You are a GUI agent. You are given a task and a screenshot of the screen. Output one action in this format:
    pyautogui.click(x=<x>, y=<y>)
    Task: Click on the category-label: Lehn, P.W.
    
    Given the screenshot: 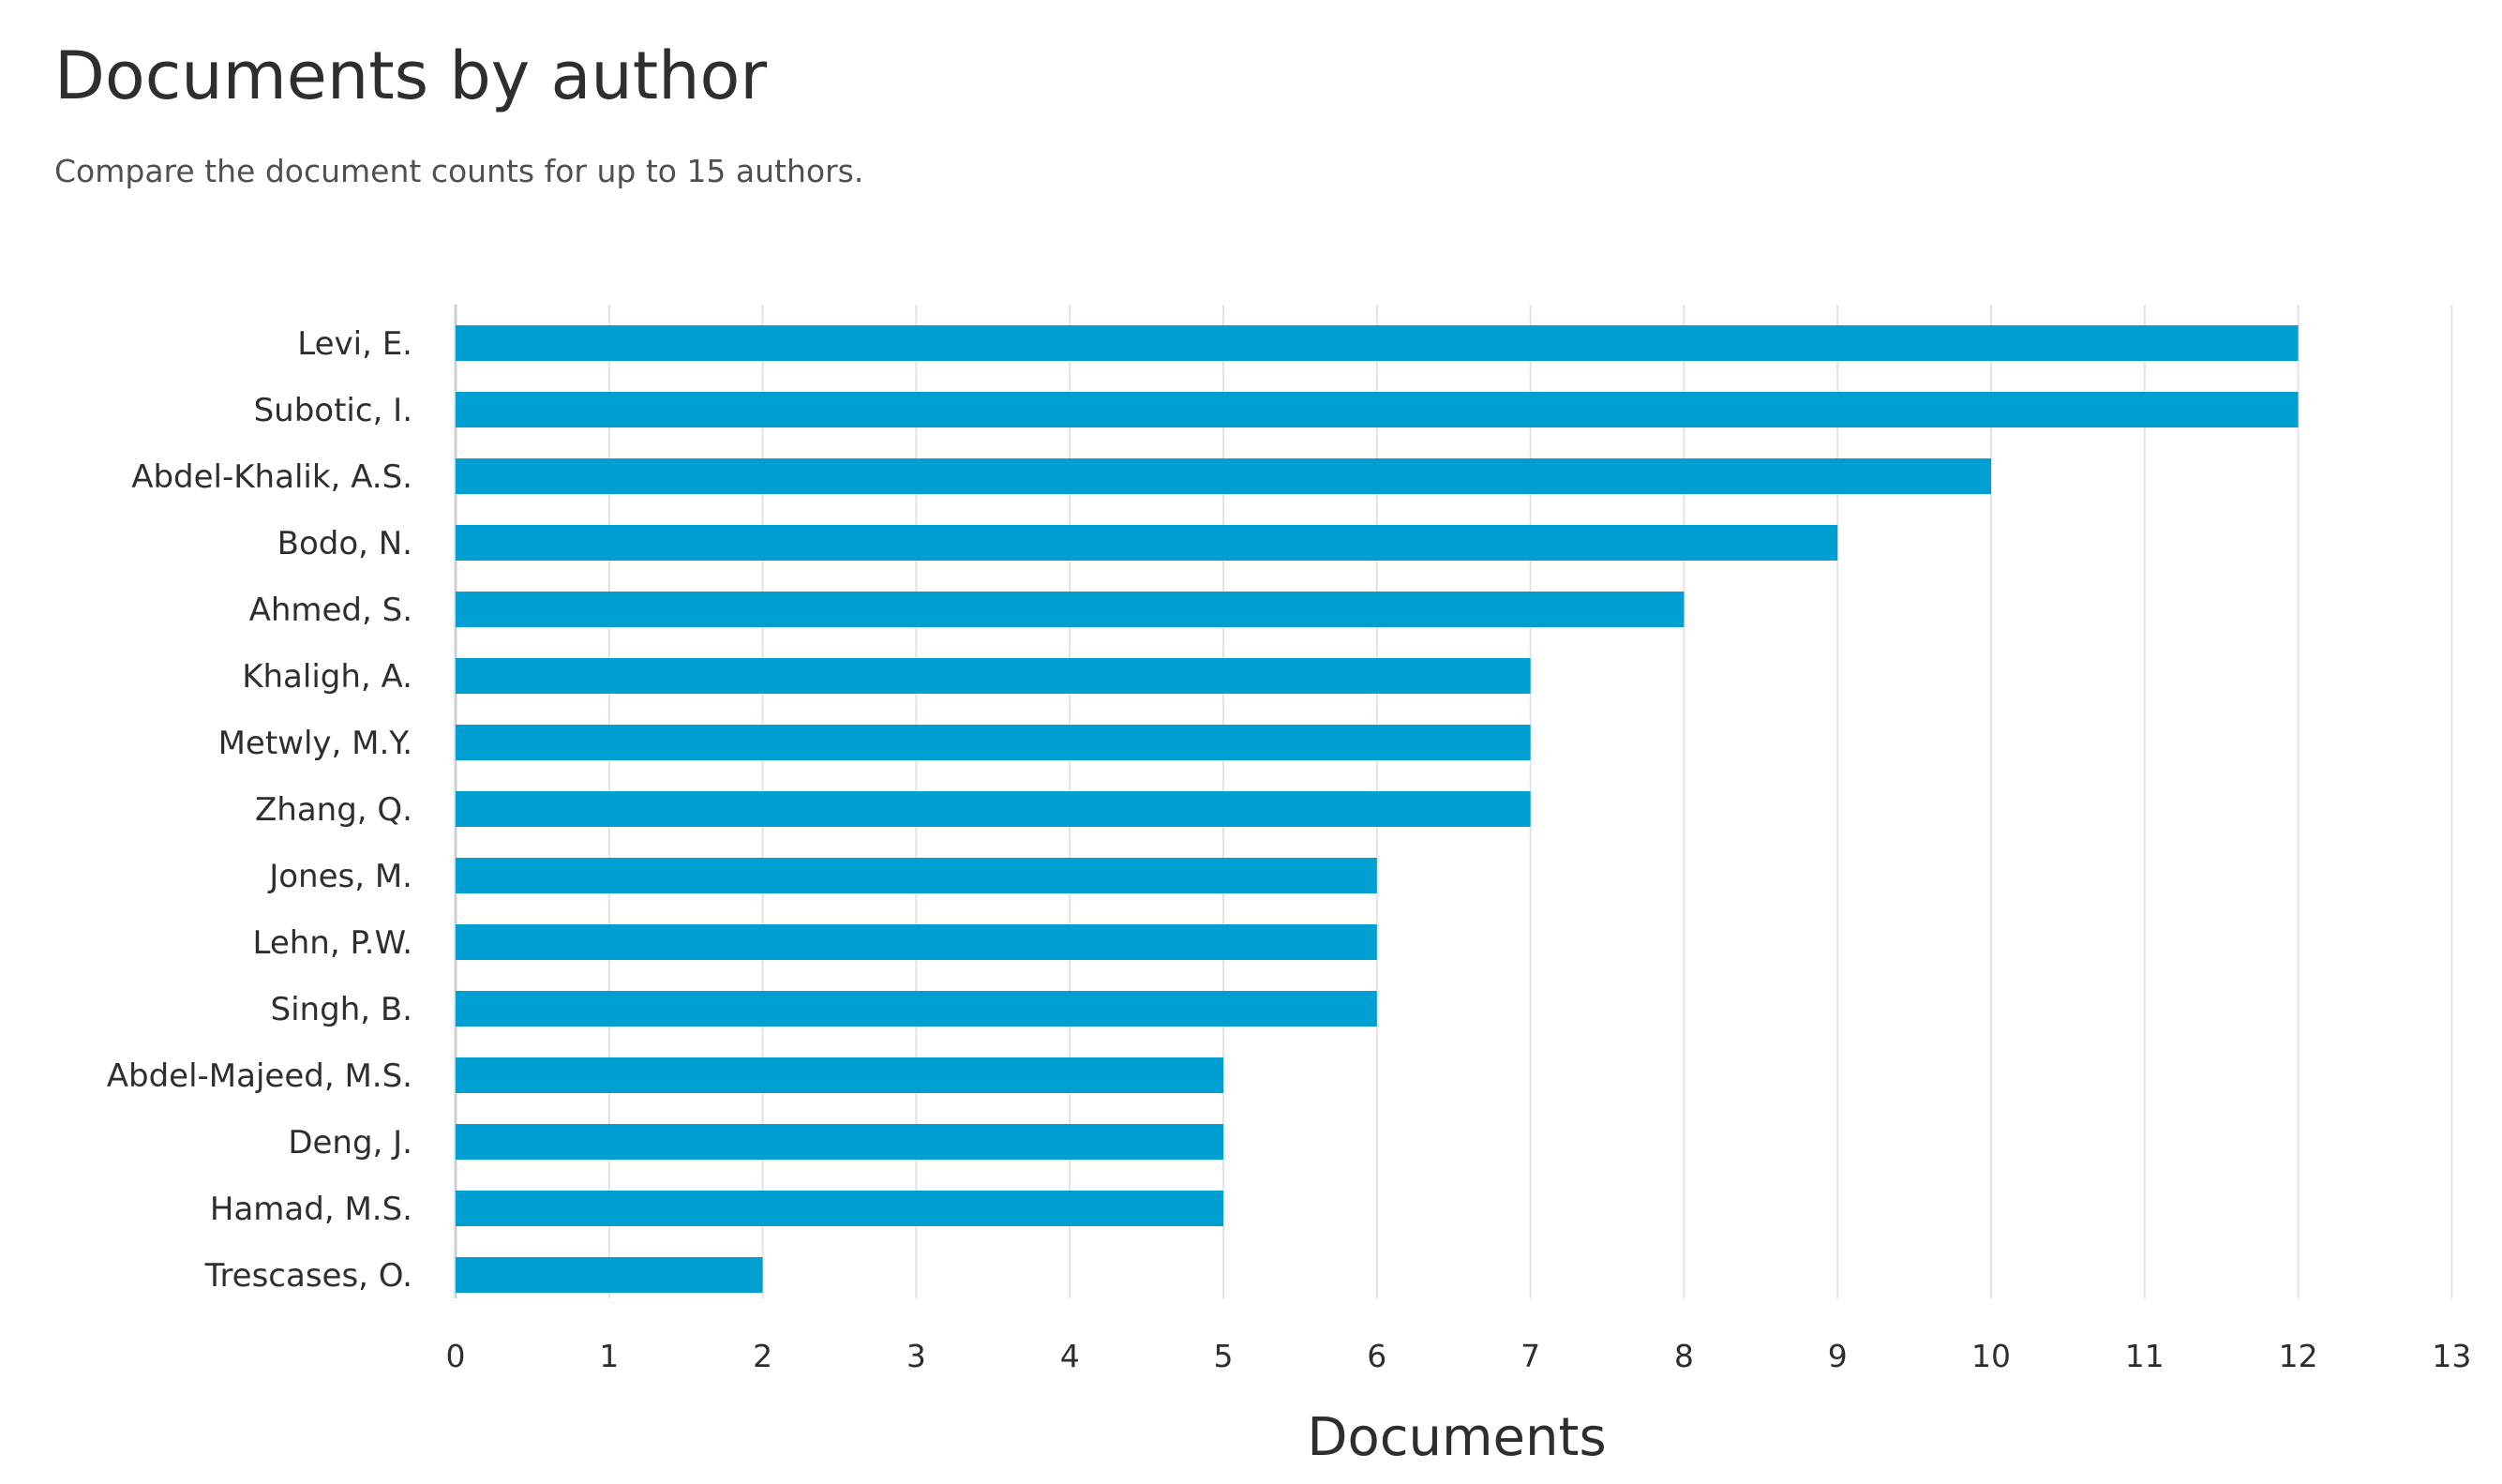 What is the action you would take?
    pyautogui.click(x=332, y=943)
    